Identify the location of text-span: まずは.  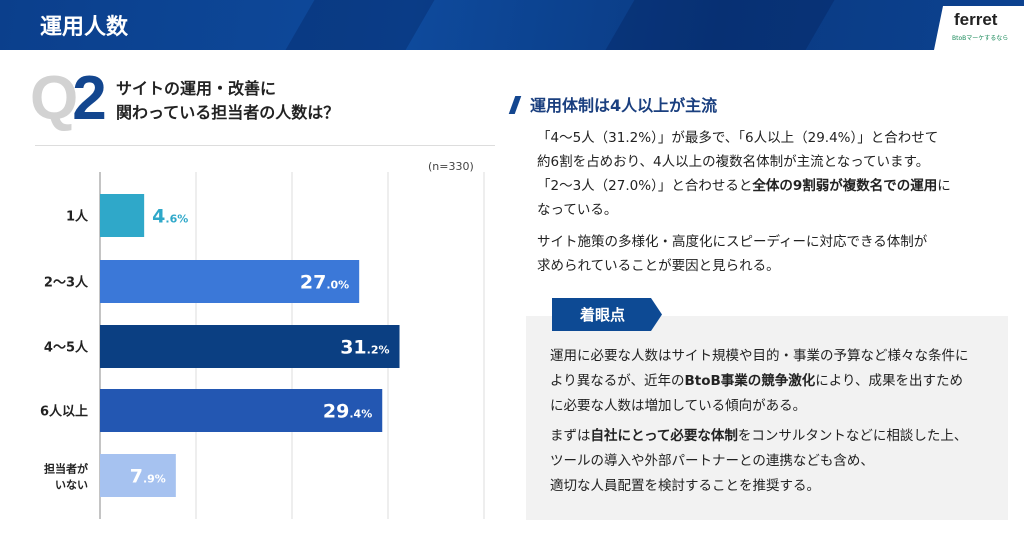
(570, 436).